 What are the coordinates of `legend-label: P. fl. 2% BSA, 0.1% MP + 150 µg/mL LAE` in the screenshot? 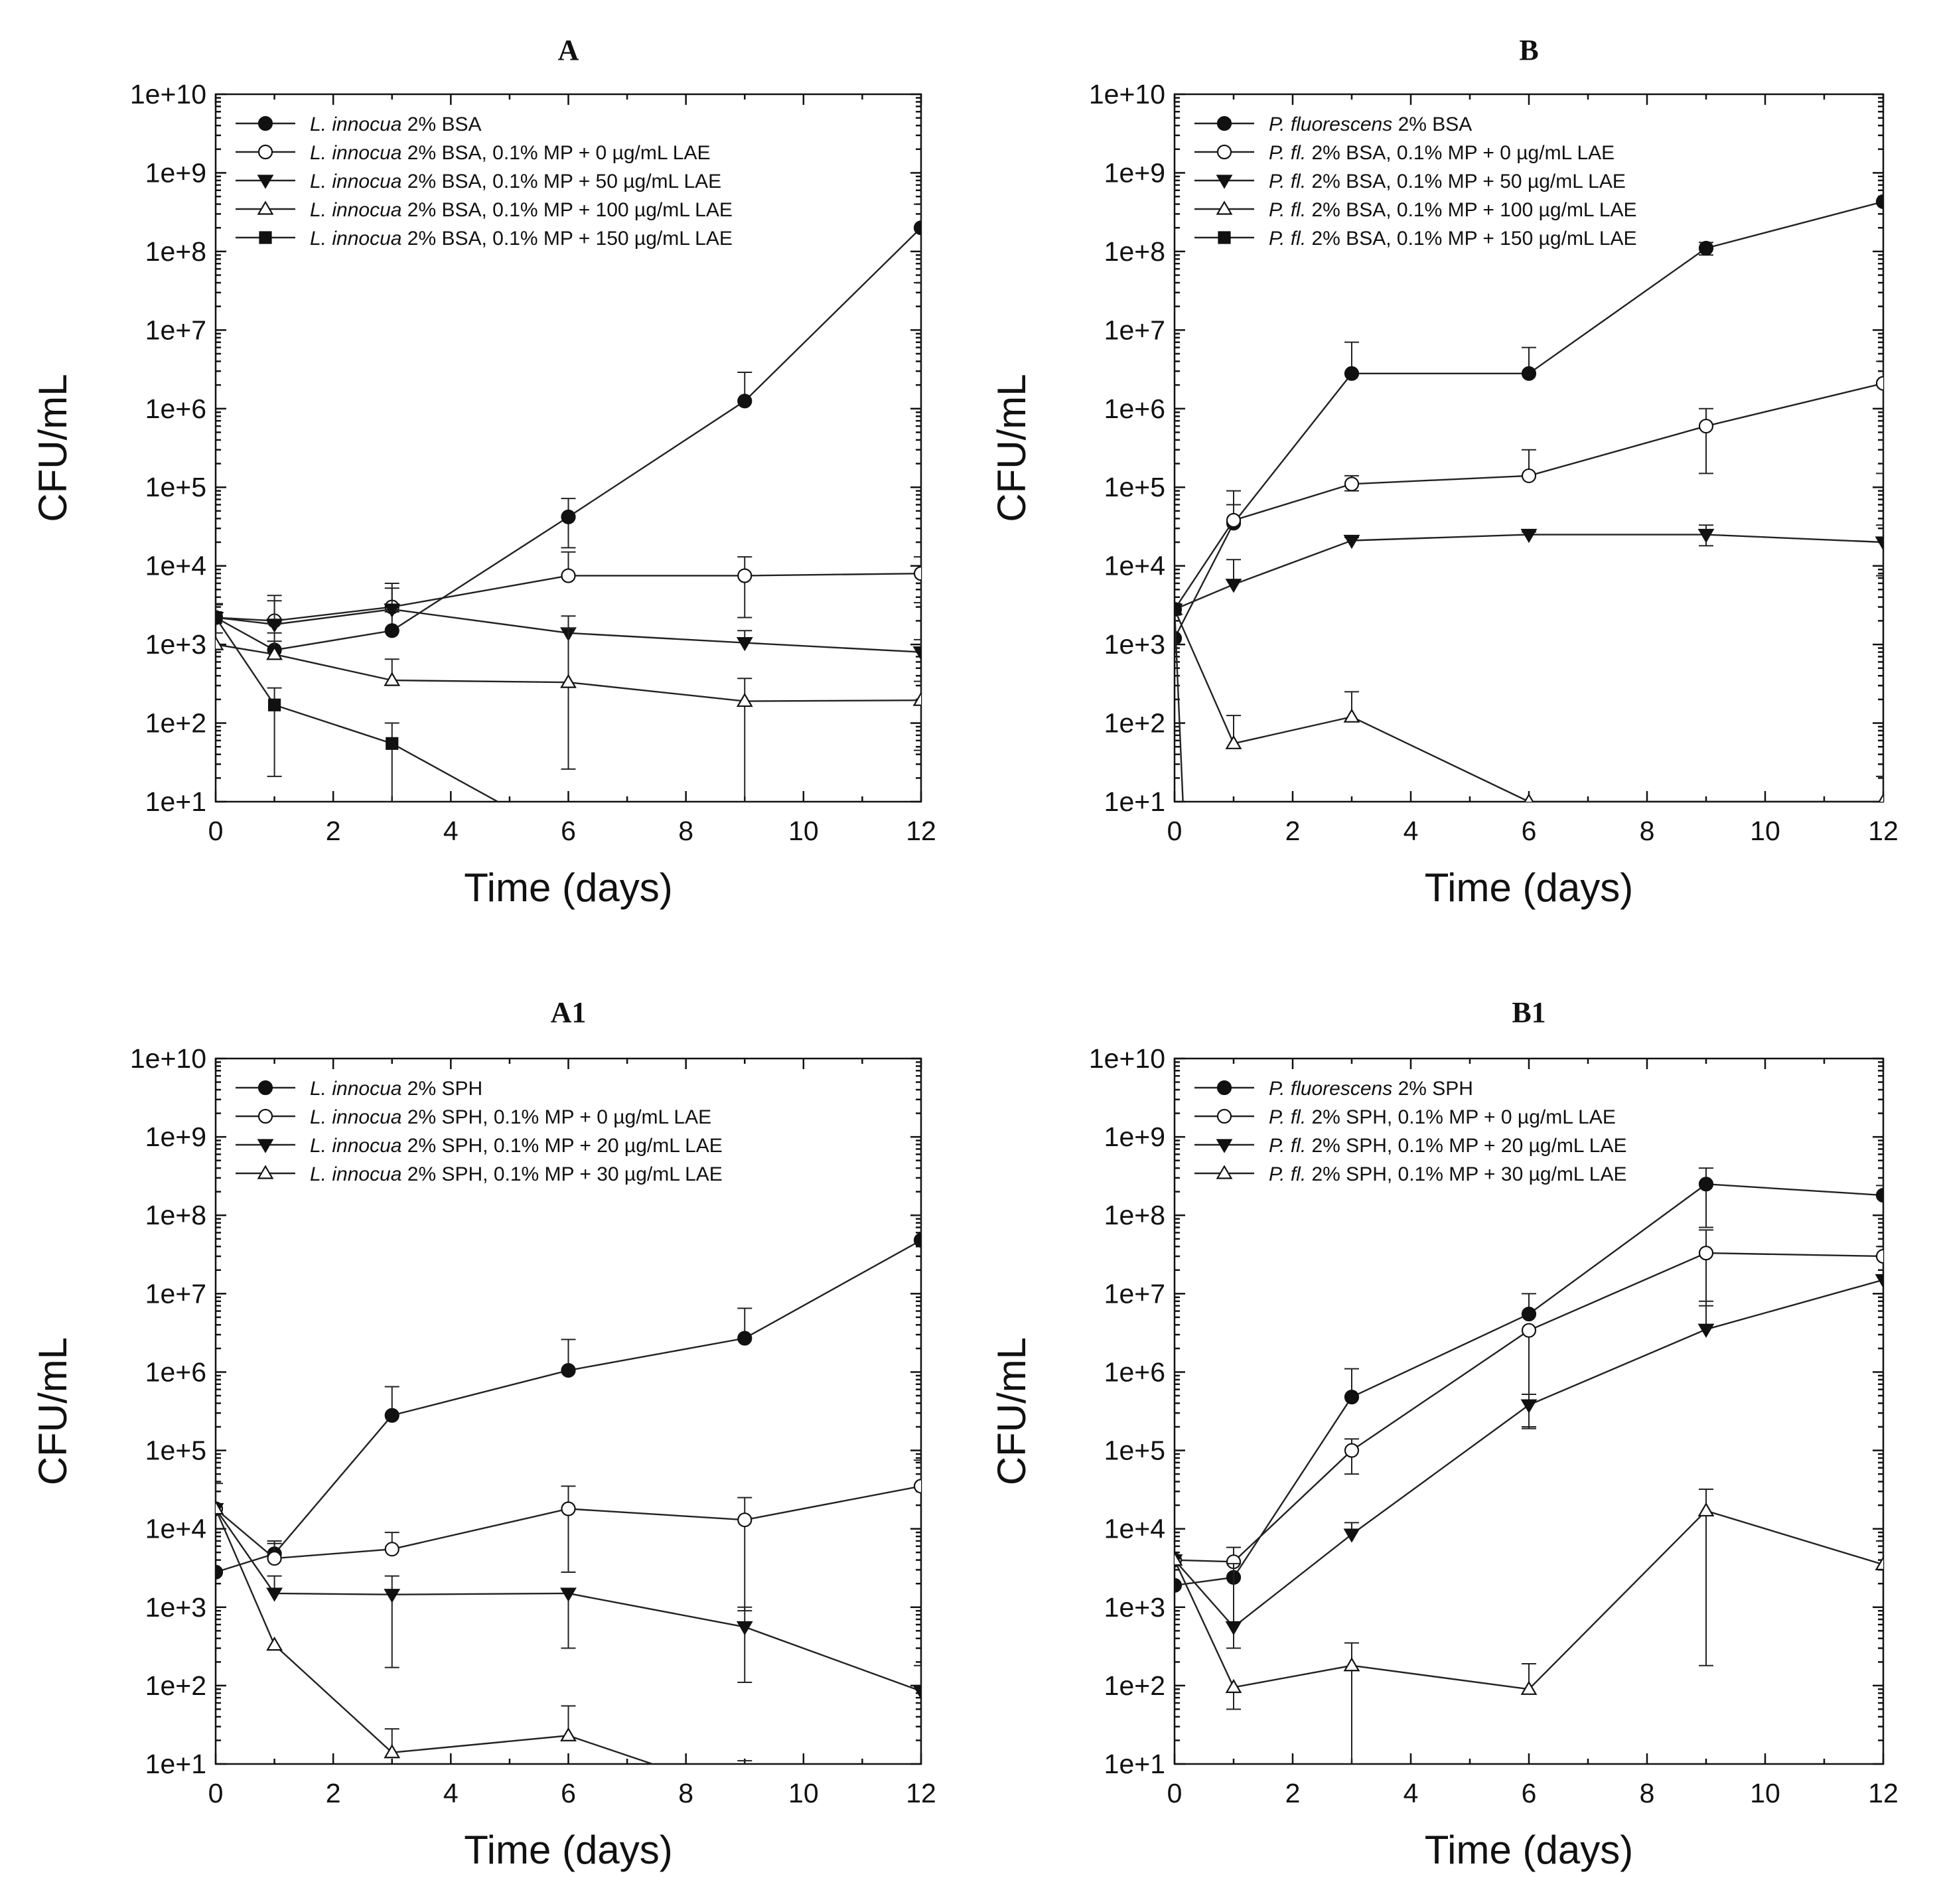 It's located at (1453, 239).